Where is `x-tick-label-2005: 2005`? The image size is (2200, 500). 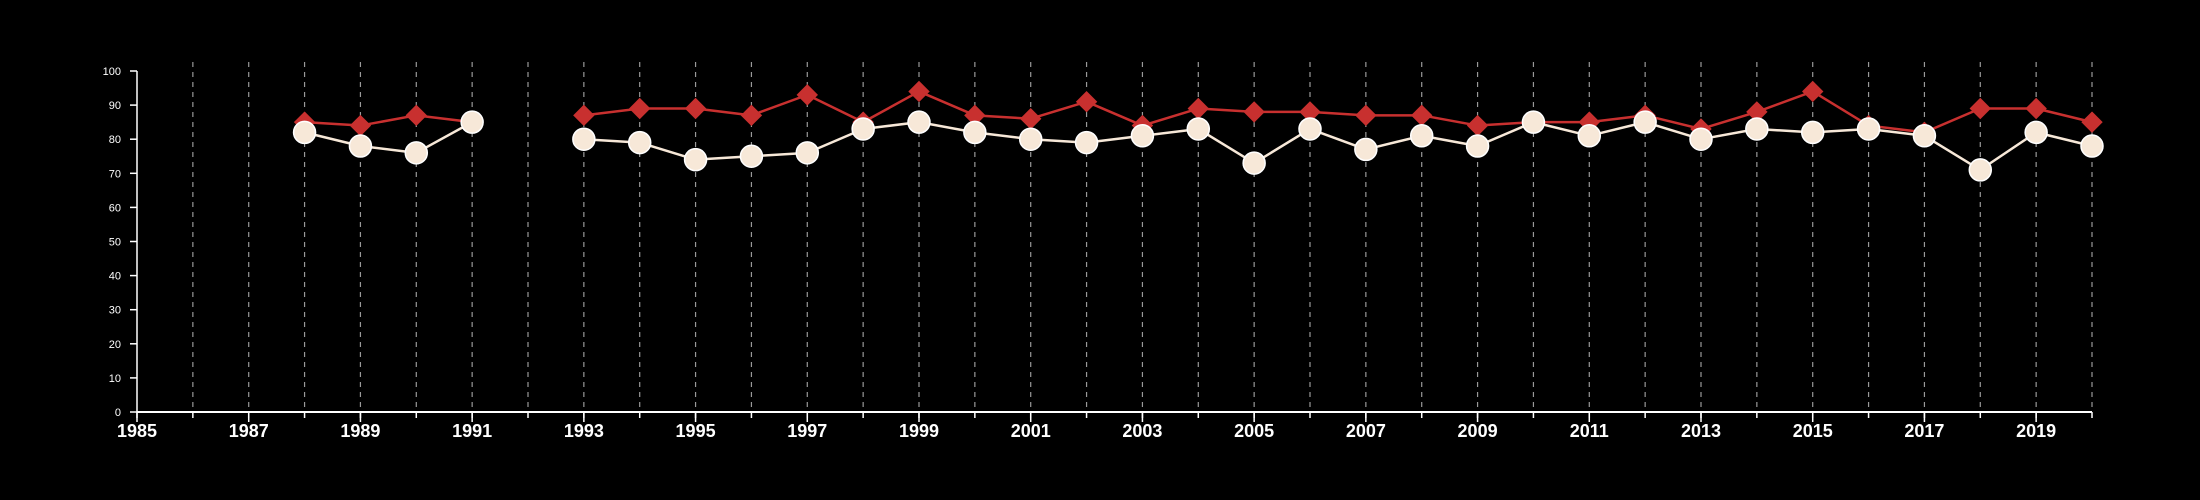 x-tick-label-2005: 2005 is located at coordinates (1254, 431).